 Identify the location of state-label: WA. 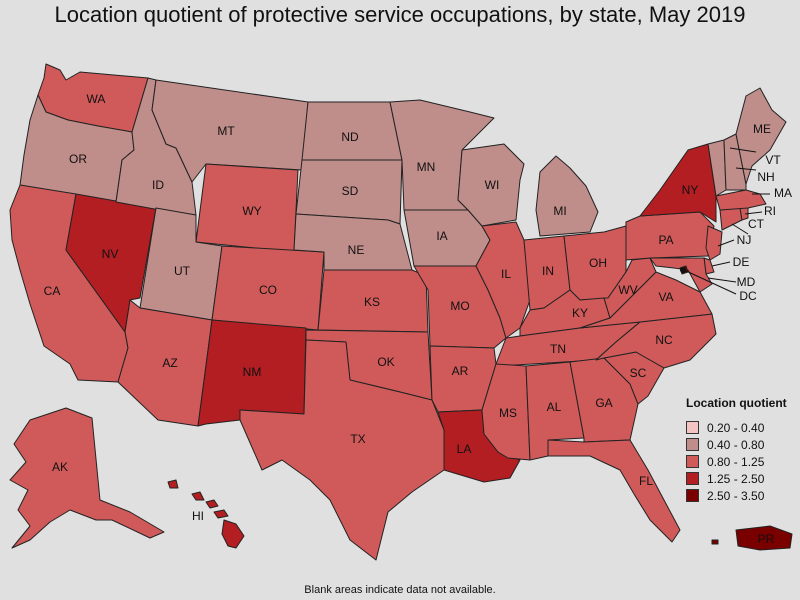
(96, 99).